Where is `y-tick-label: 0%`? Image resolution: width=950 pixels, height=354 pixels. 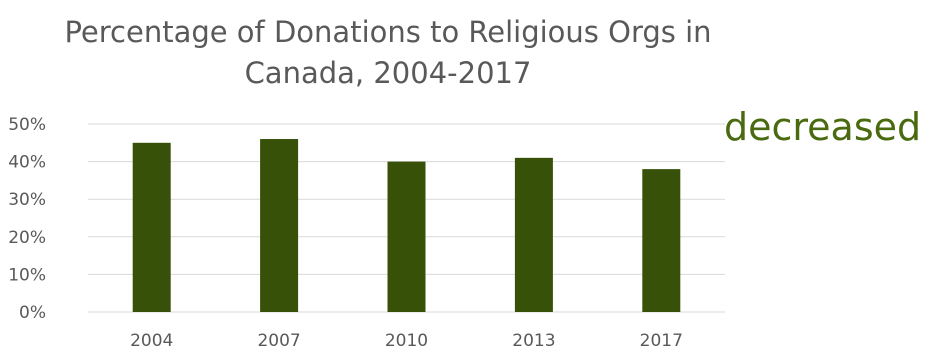
y-tick-label: 0% is located at coordinates (32, 313).